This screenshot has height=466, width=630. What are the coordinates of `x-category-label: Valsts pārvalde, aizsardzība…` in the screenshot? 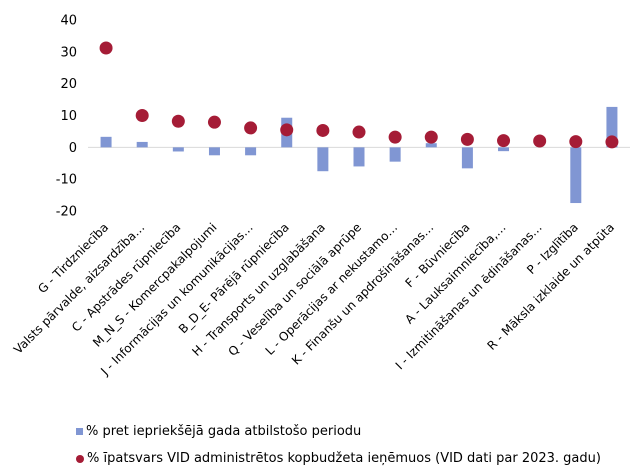 It's located at (79, 288).